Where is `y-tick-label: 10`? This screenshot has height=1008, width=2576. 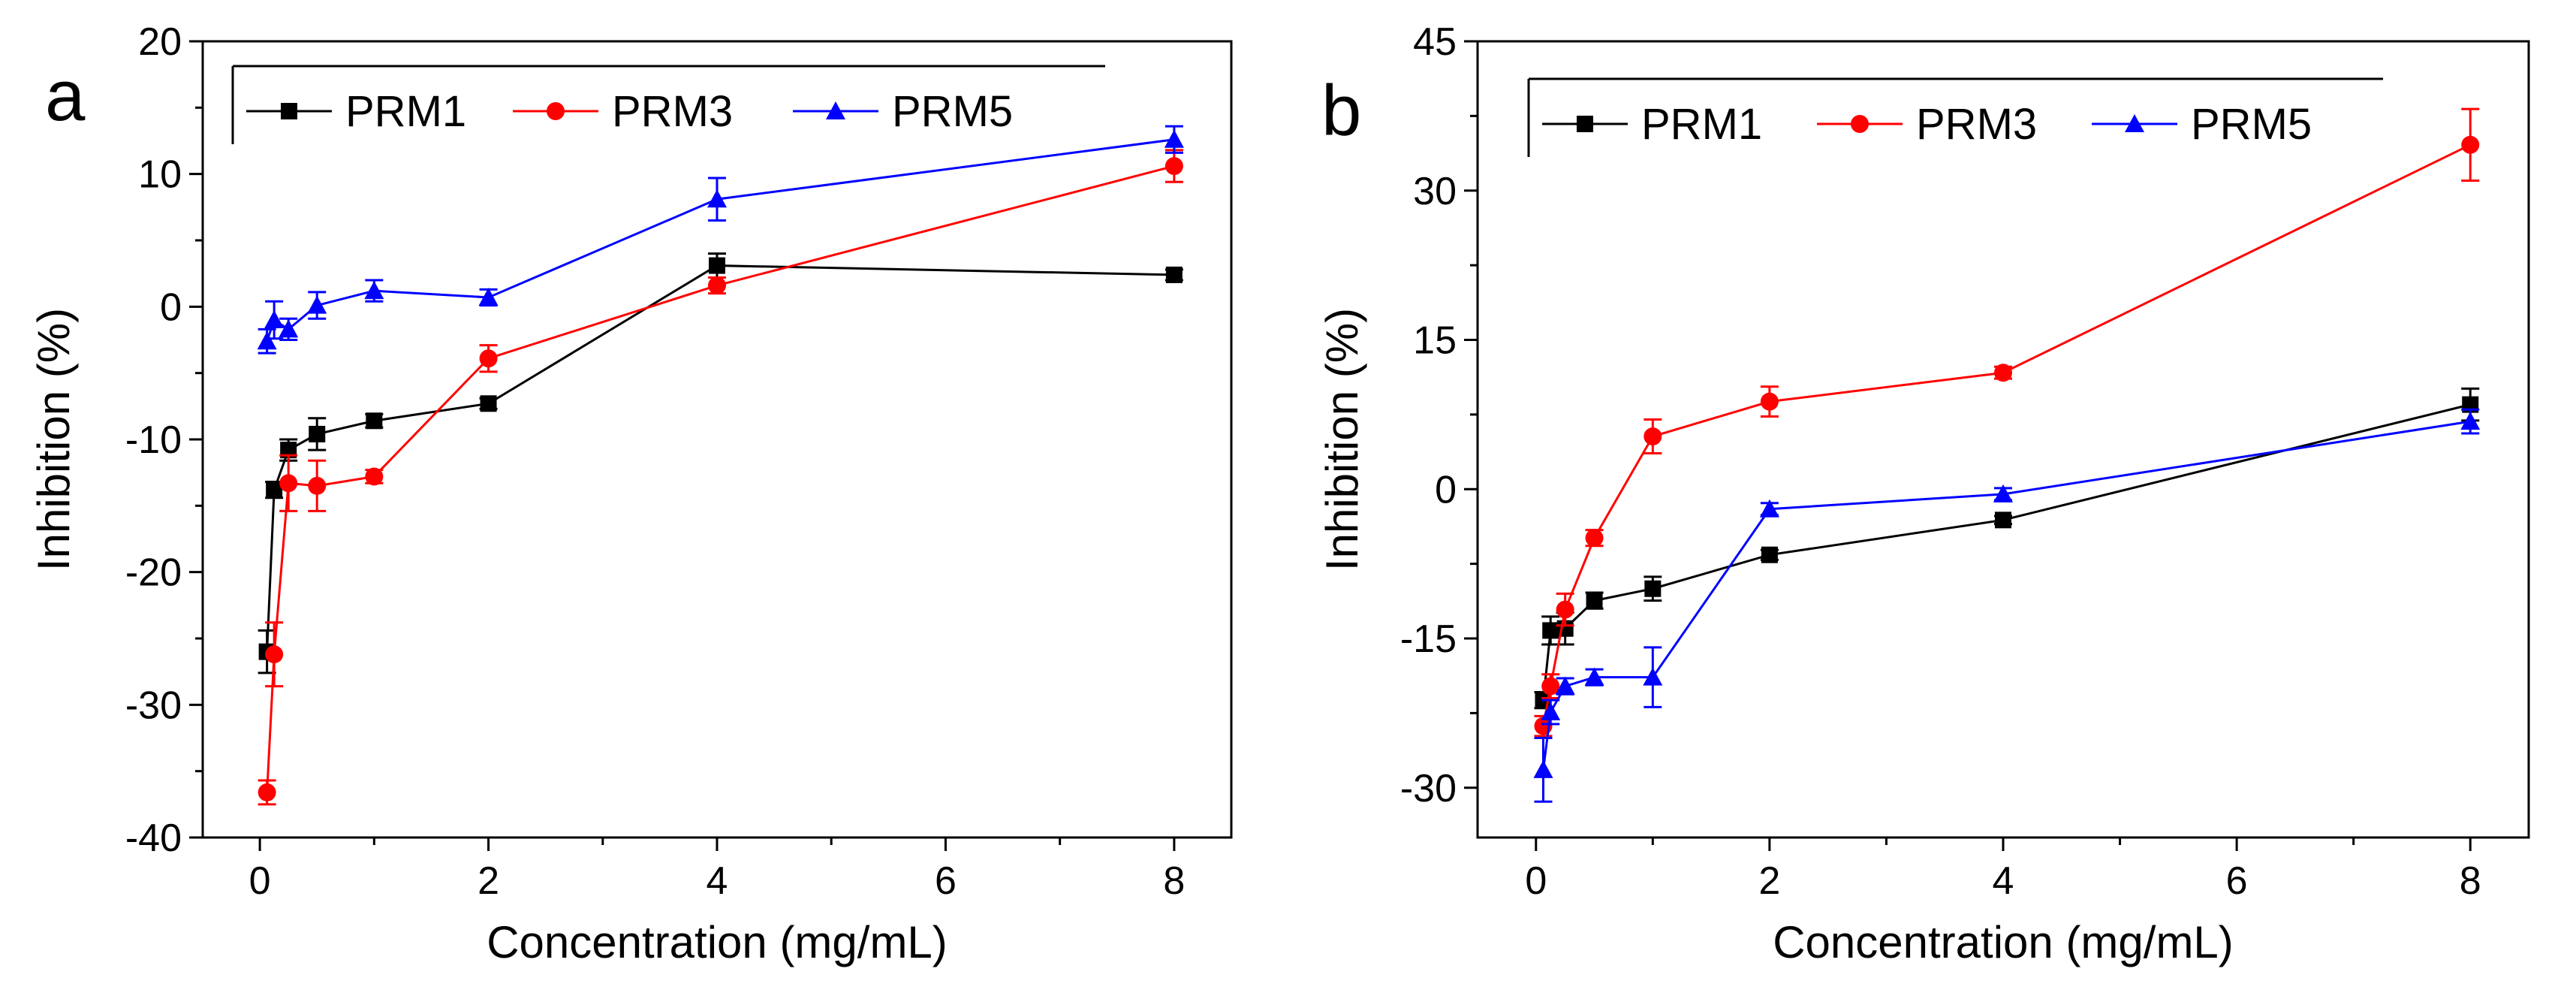
y-tick-label: 10 is located at coordinates (160, 175).